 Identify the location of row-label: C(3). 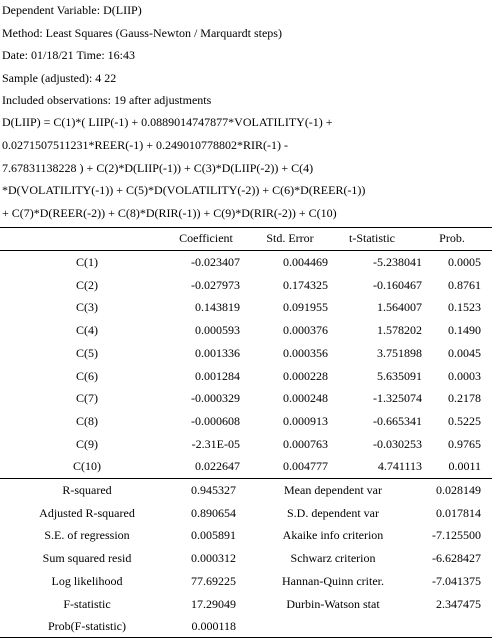
(87, 307).